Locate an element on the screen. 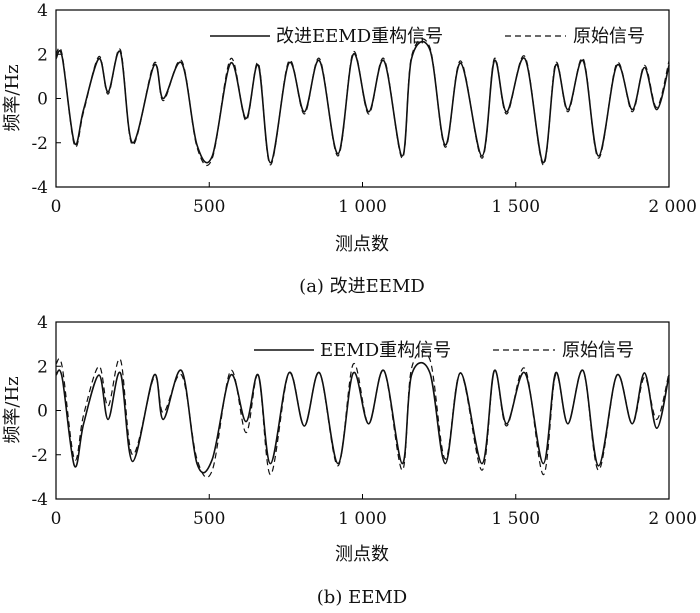 Image resolution: width=700 pixels, height=613 pixels. panel-caption: (b) EEMD is located at coordinates (362, 597).